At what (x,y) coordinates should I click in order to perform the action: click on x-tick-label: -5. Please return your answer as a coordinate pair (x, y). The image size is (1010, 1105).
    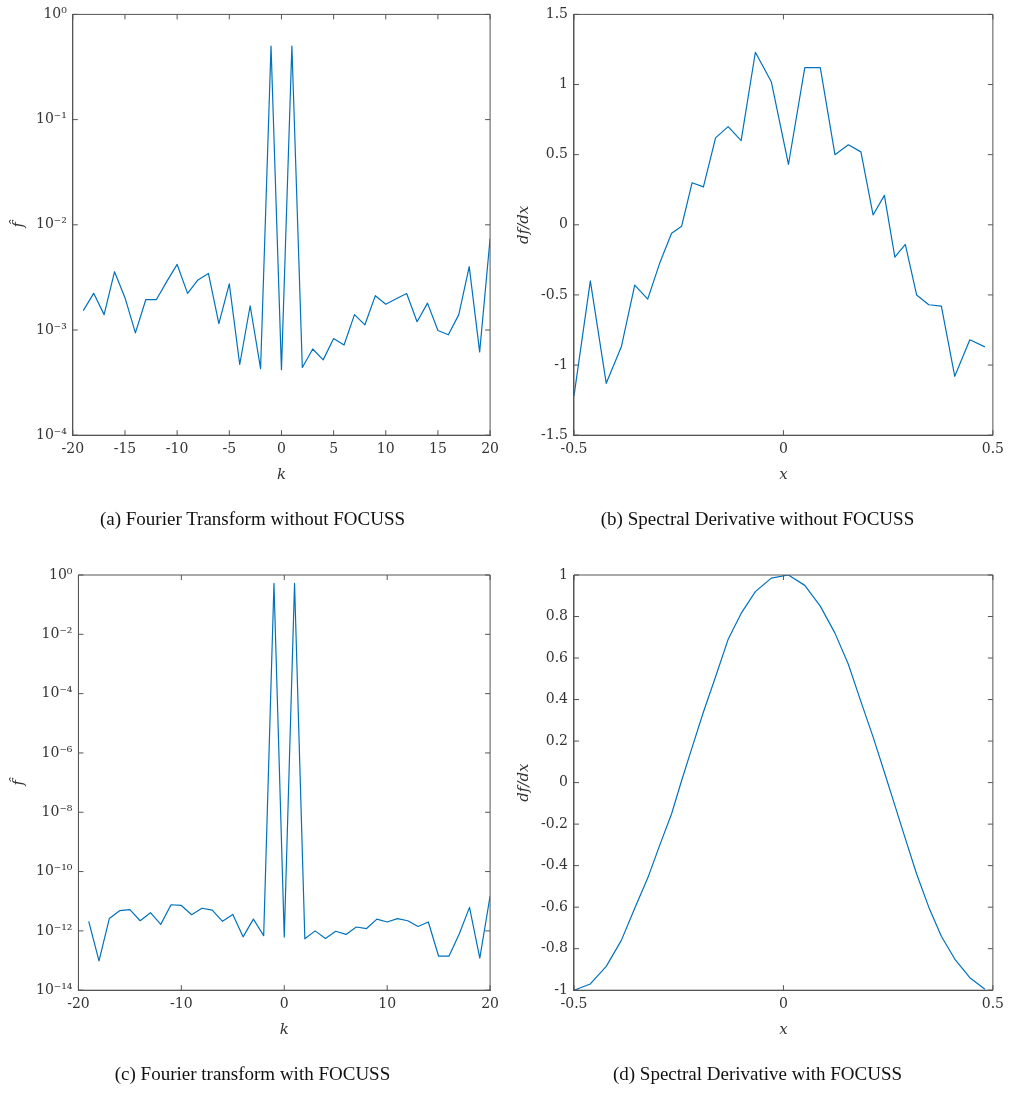
    Looking at the image, I should click on (229, 448).